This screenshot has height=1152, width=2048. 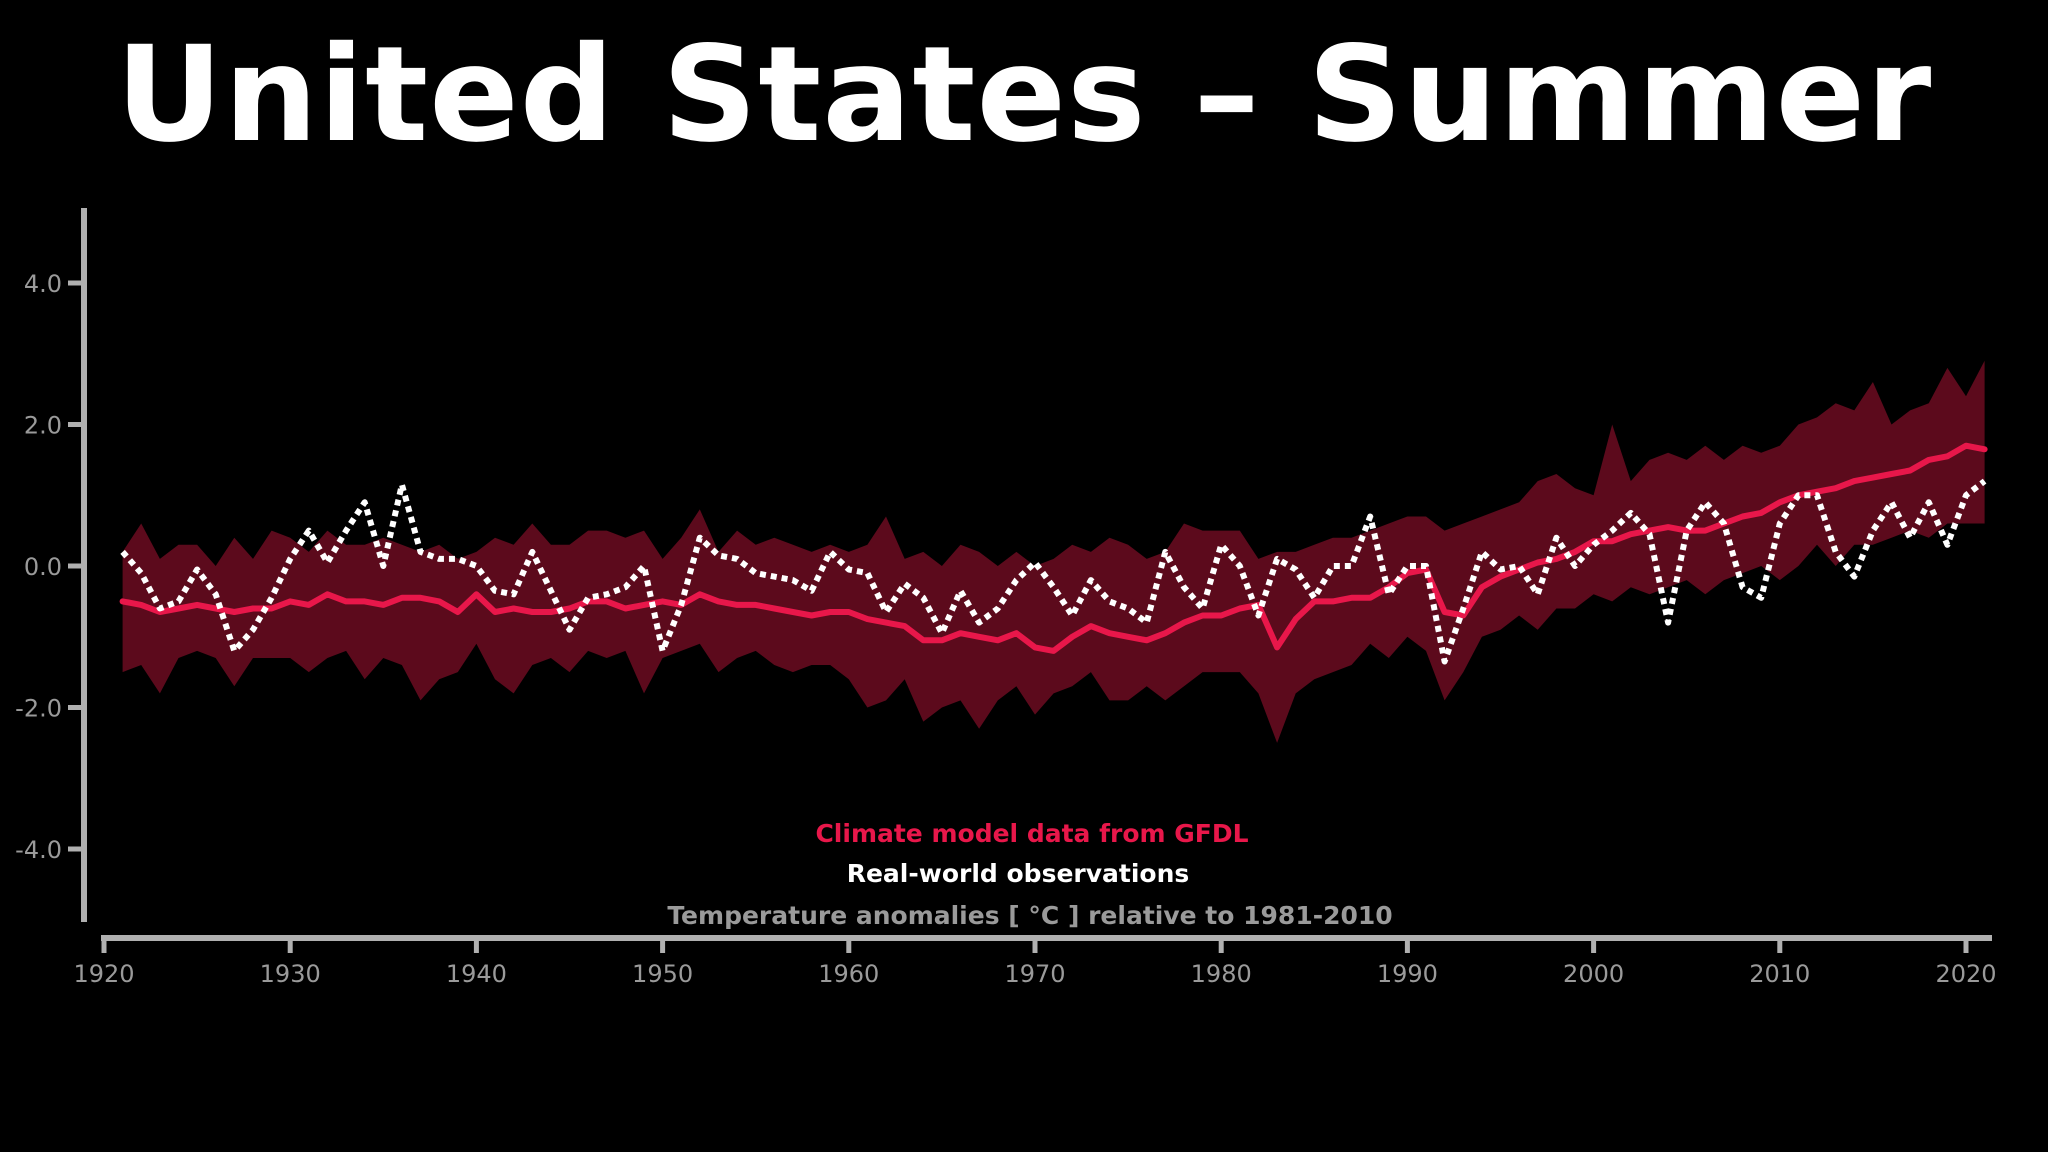 What do you see at coordinates (848, 974) in the screenshot?
I see `x-tick-label: 1960` at bounding box center [848, 974].